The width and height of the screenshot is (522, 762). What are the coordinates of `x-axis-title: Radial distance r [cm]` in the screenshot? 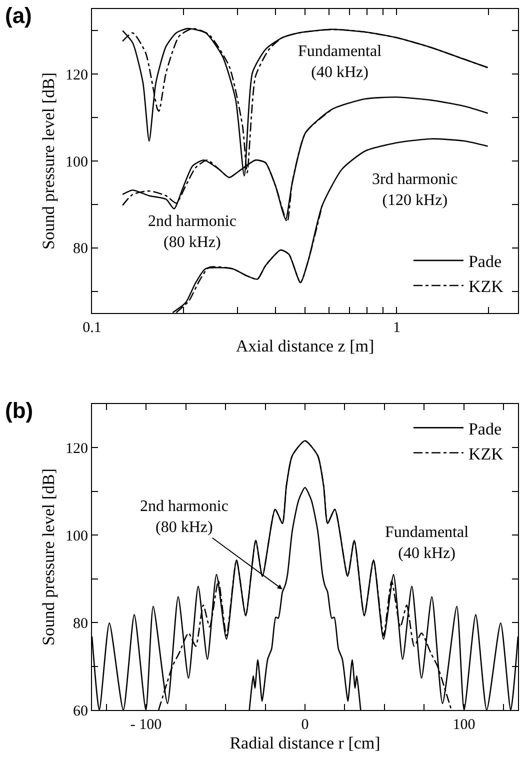 It's located at (305, 742).